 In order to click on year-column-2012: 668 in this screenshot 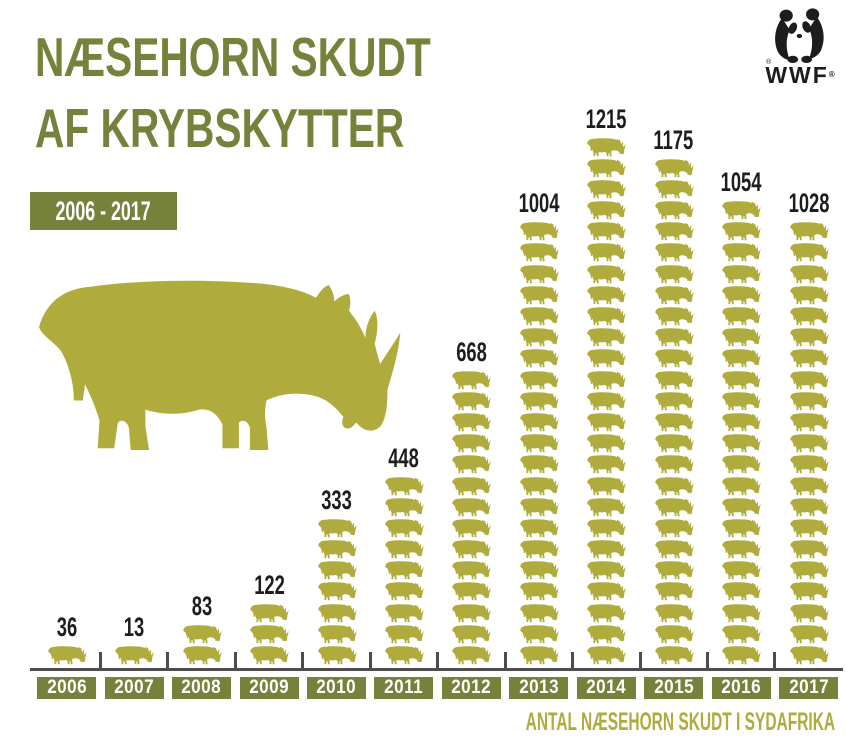, I will do `click(471, 332)`.